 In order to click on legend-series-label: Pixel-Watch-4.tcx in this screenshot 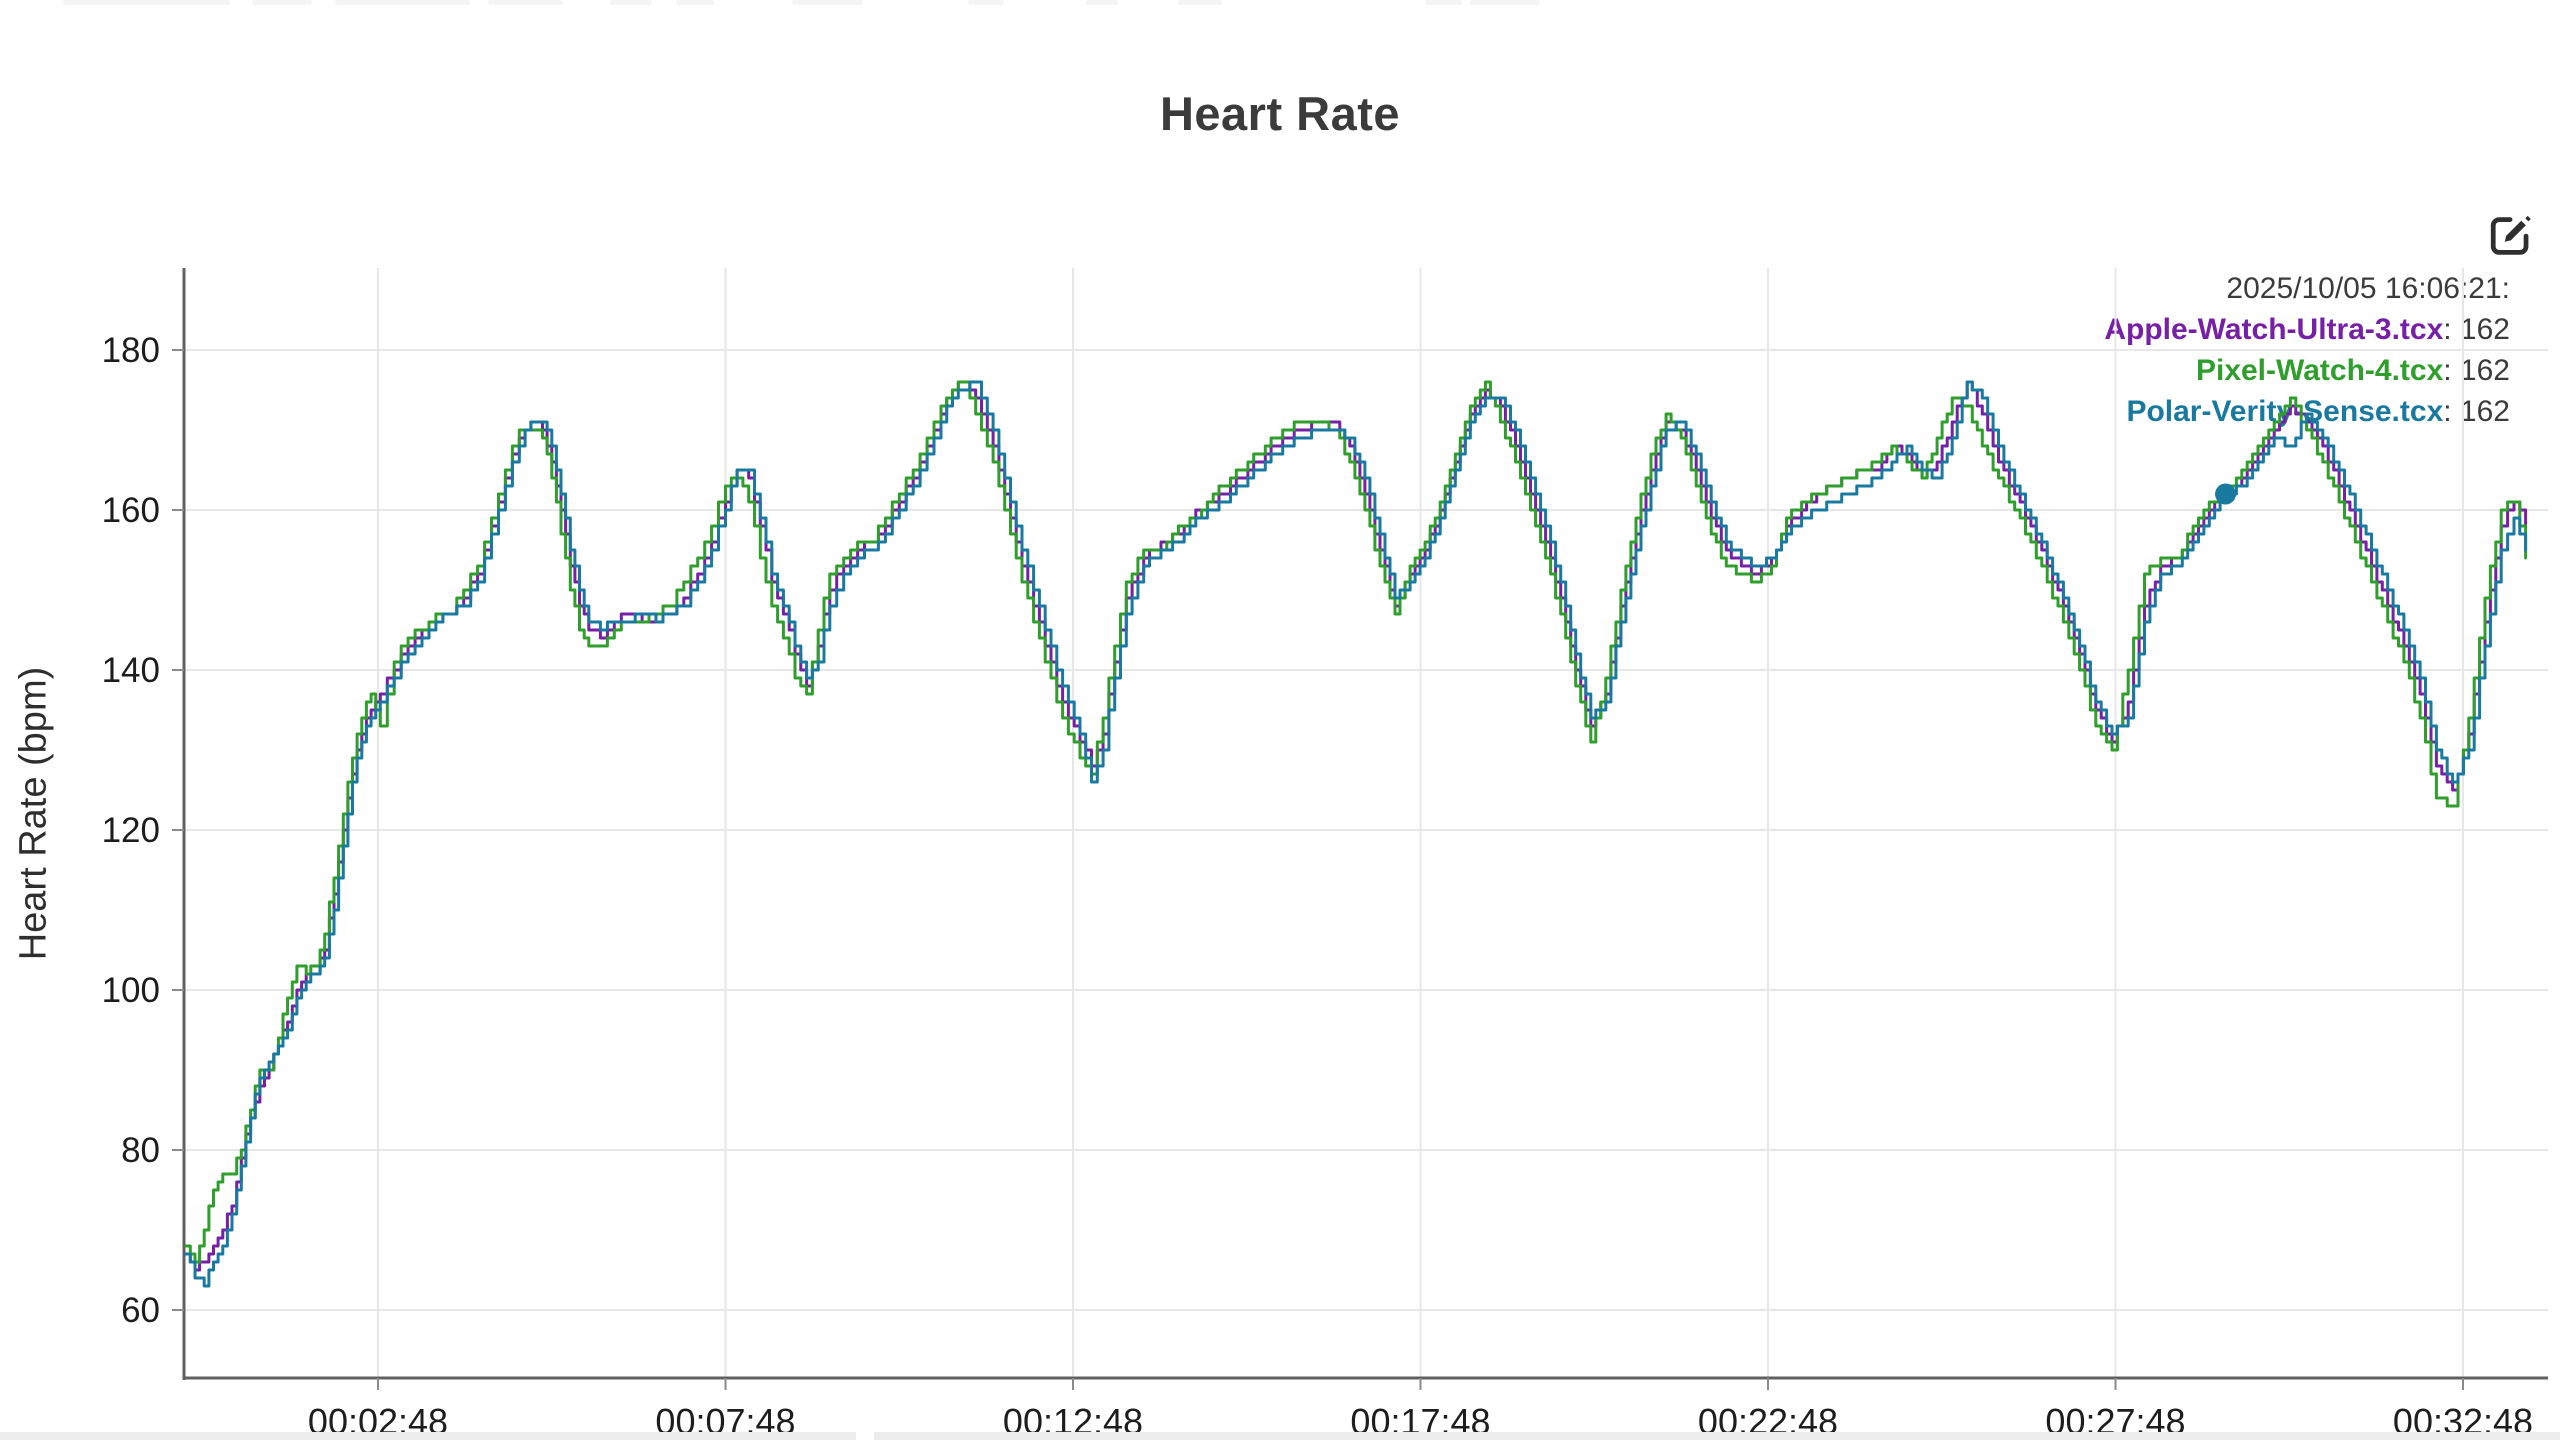, I will do `click(2319, 370)`.